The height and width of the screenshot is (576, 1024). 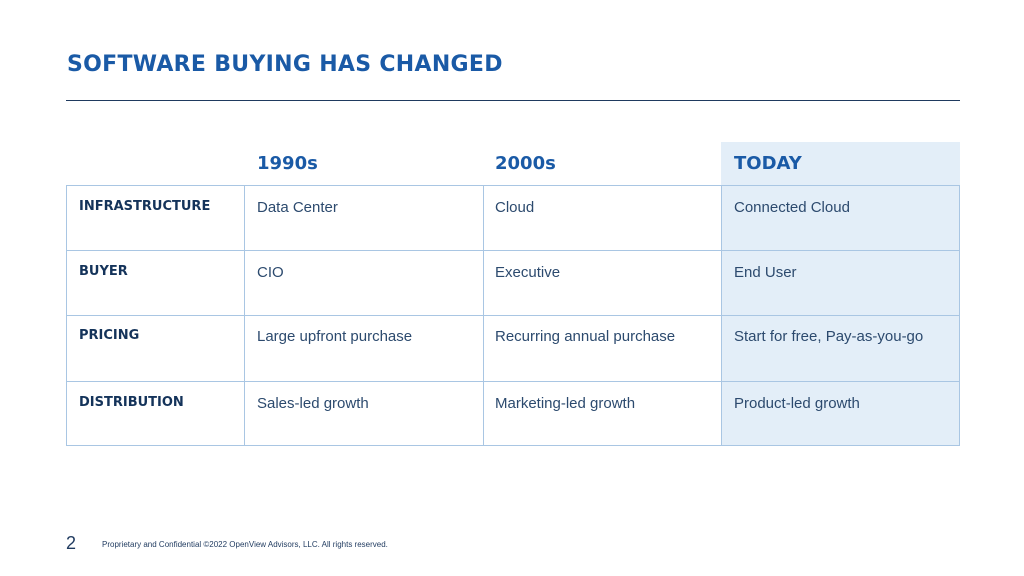 I want to click on table-cell: Sales-led growth, so click(x=313, y=403).